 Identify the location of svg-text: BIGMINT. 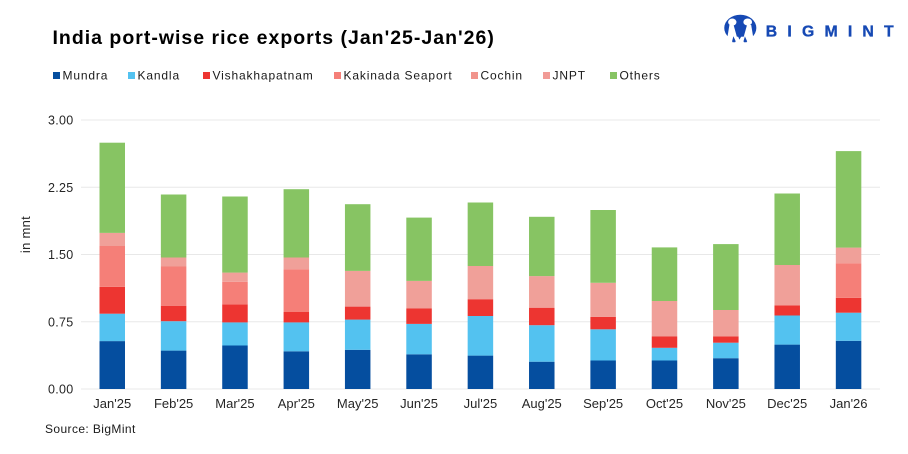
(835, 32).